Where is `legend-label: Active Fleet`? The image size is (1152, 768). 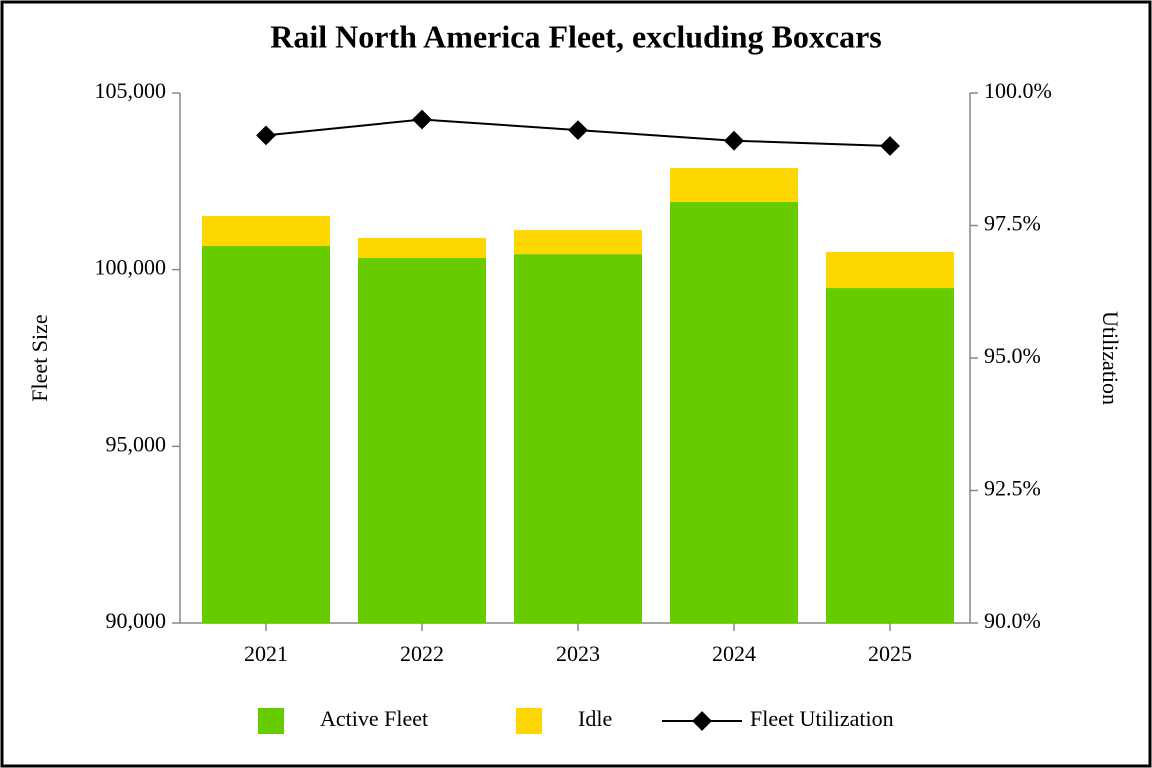
legend-label: Active Fleet is located at coordinates (374, 718).